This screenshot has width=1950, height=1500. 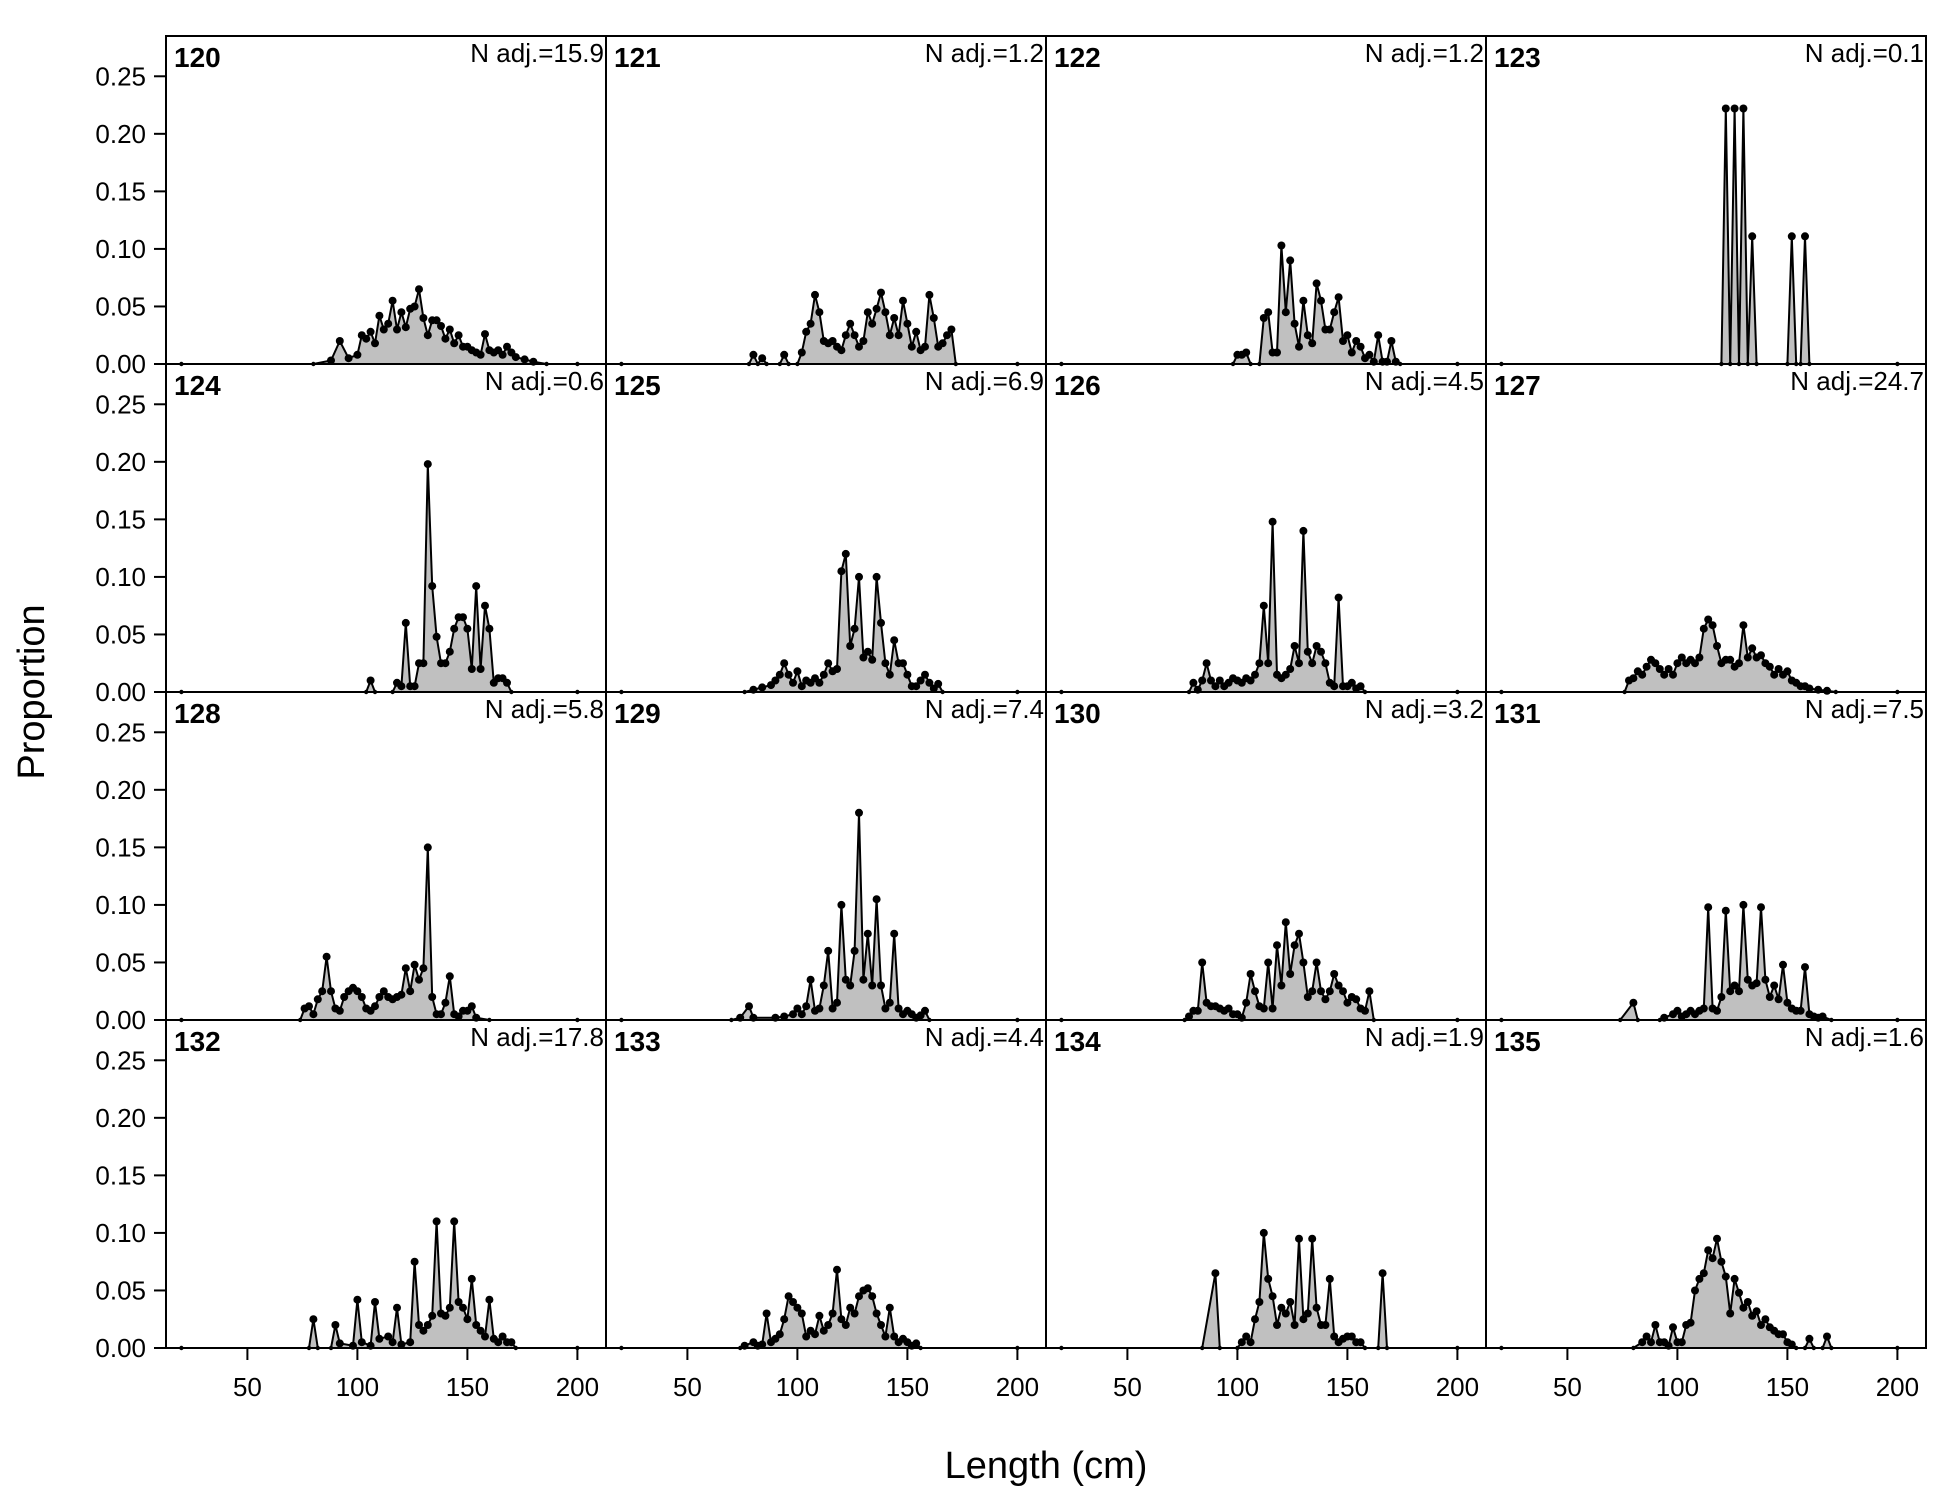 I want to click on panel-133: 133 N adj.=4.4, so click(x=826, y=1185).